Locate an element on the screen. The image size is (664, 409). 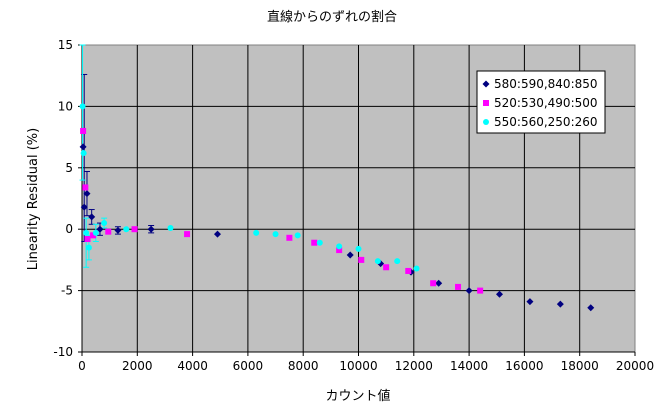
legend-label-1: 580:590,840:850 is located at coordinates (546, 84).